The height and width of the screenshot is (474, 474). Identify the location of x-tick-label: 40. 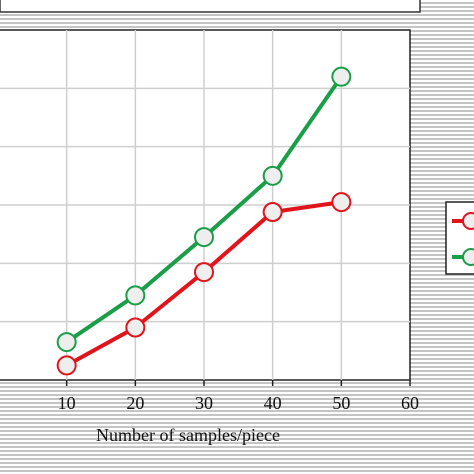
(273, 403).